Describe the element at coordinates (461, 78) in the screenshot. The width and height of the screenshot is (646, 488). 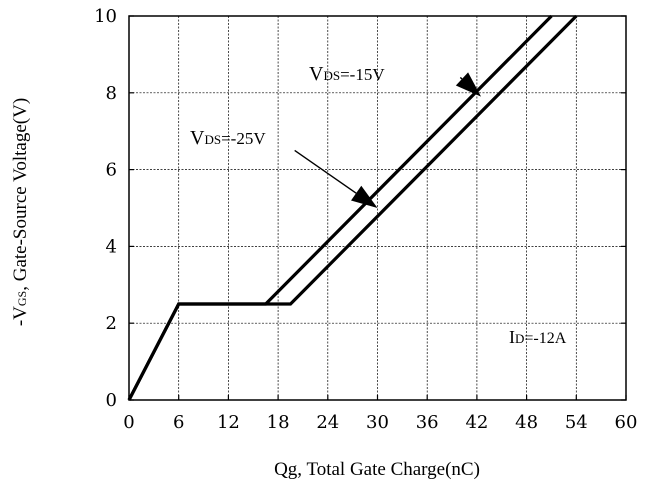
I see `arrow-shaft-vds15` at that location.